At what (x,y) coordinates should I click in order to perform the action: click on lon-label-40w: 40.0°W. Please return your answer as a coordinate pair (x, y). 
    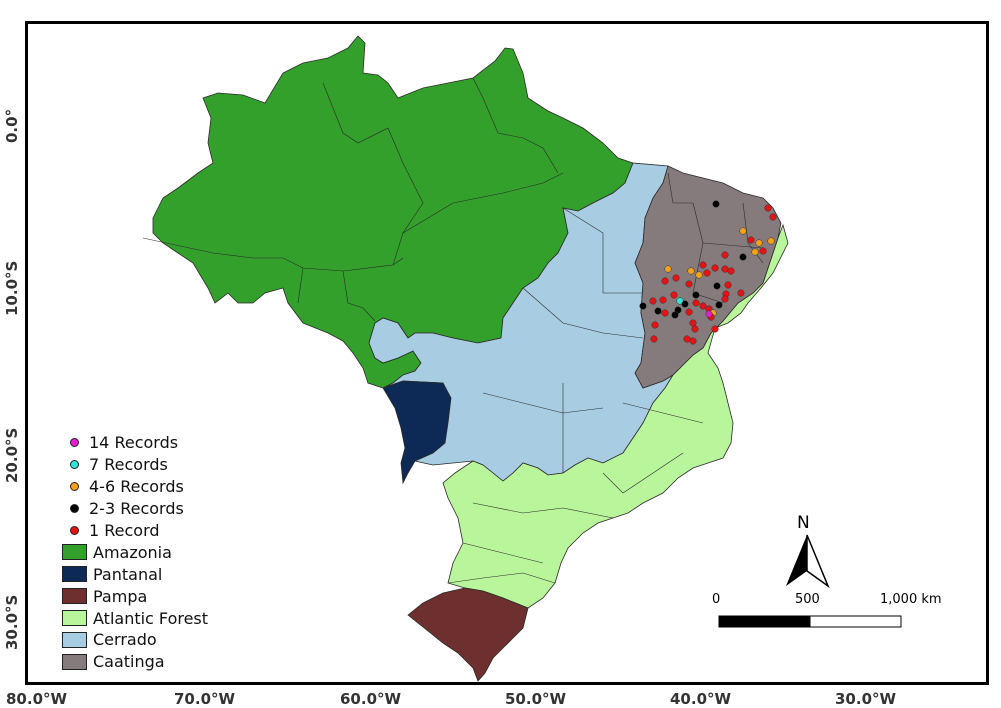
    Looking at the image, I should click on (701, 699).